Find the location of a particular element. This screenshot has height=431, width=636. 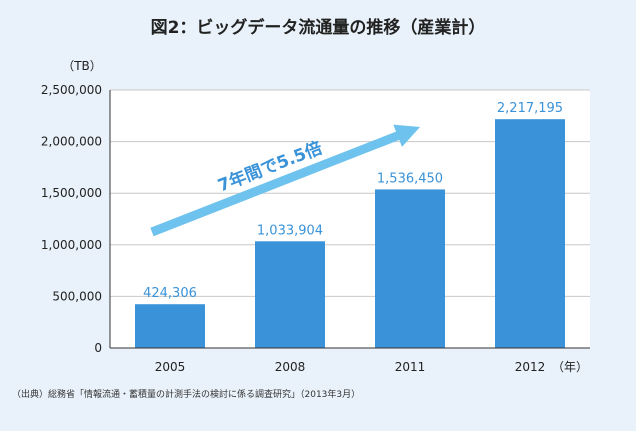

x-tick-label: 2008 is located at coordinates (290, 367).